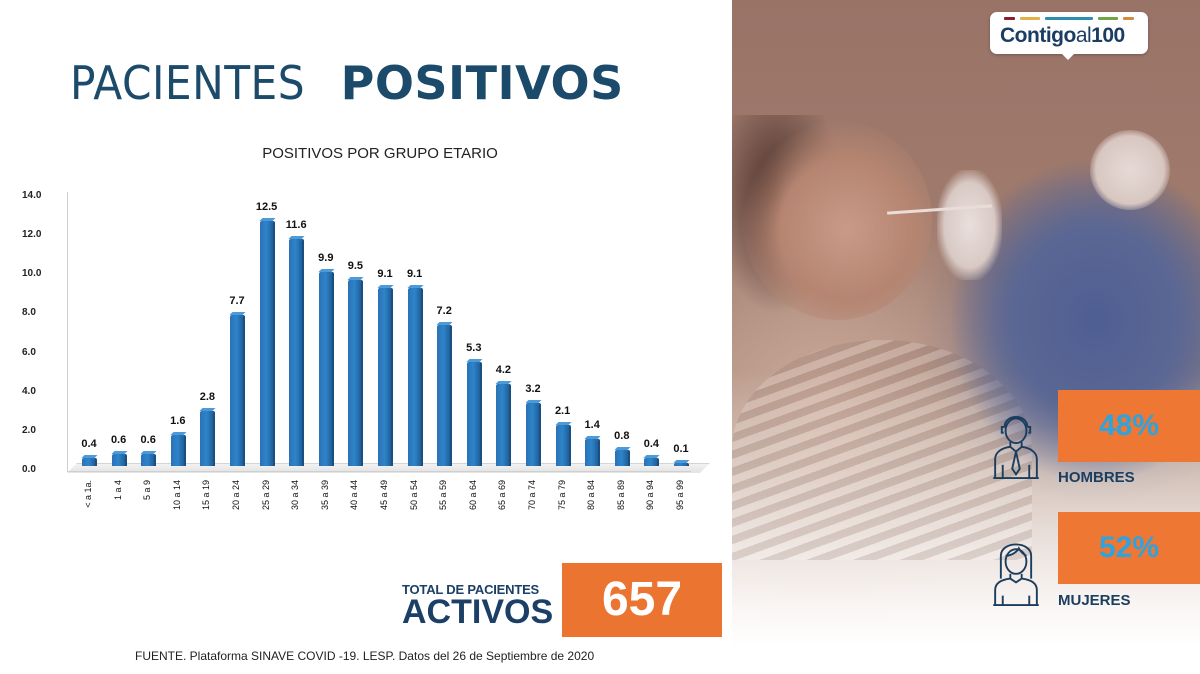 Image resolution: width=1200 pixels, height=674 pixels. Describe the element at coordinates (265, 495) in the screenshot. I see `x-tick-label: 25 a 29` at that location.